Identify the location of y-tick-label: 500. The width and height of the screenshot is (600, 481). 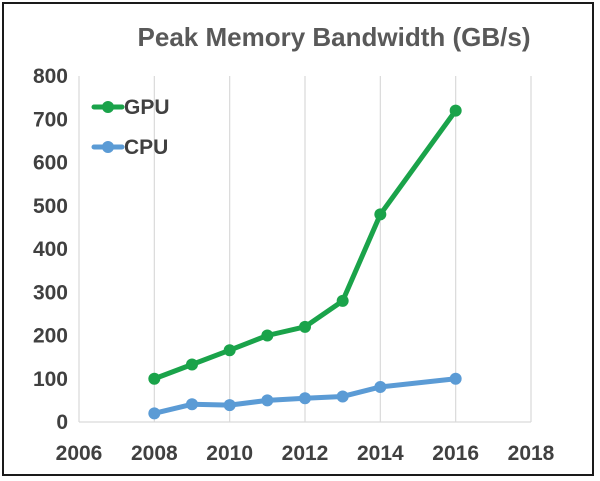
(50, 206).